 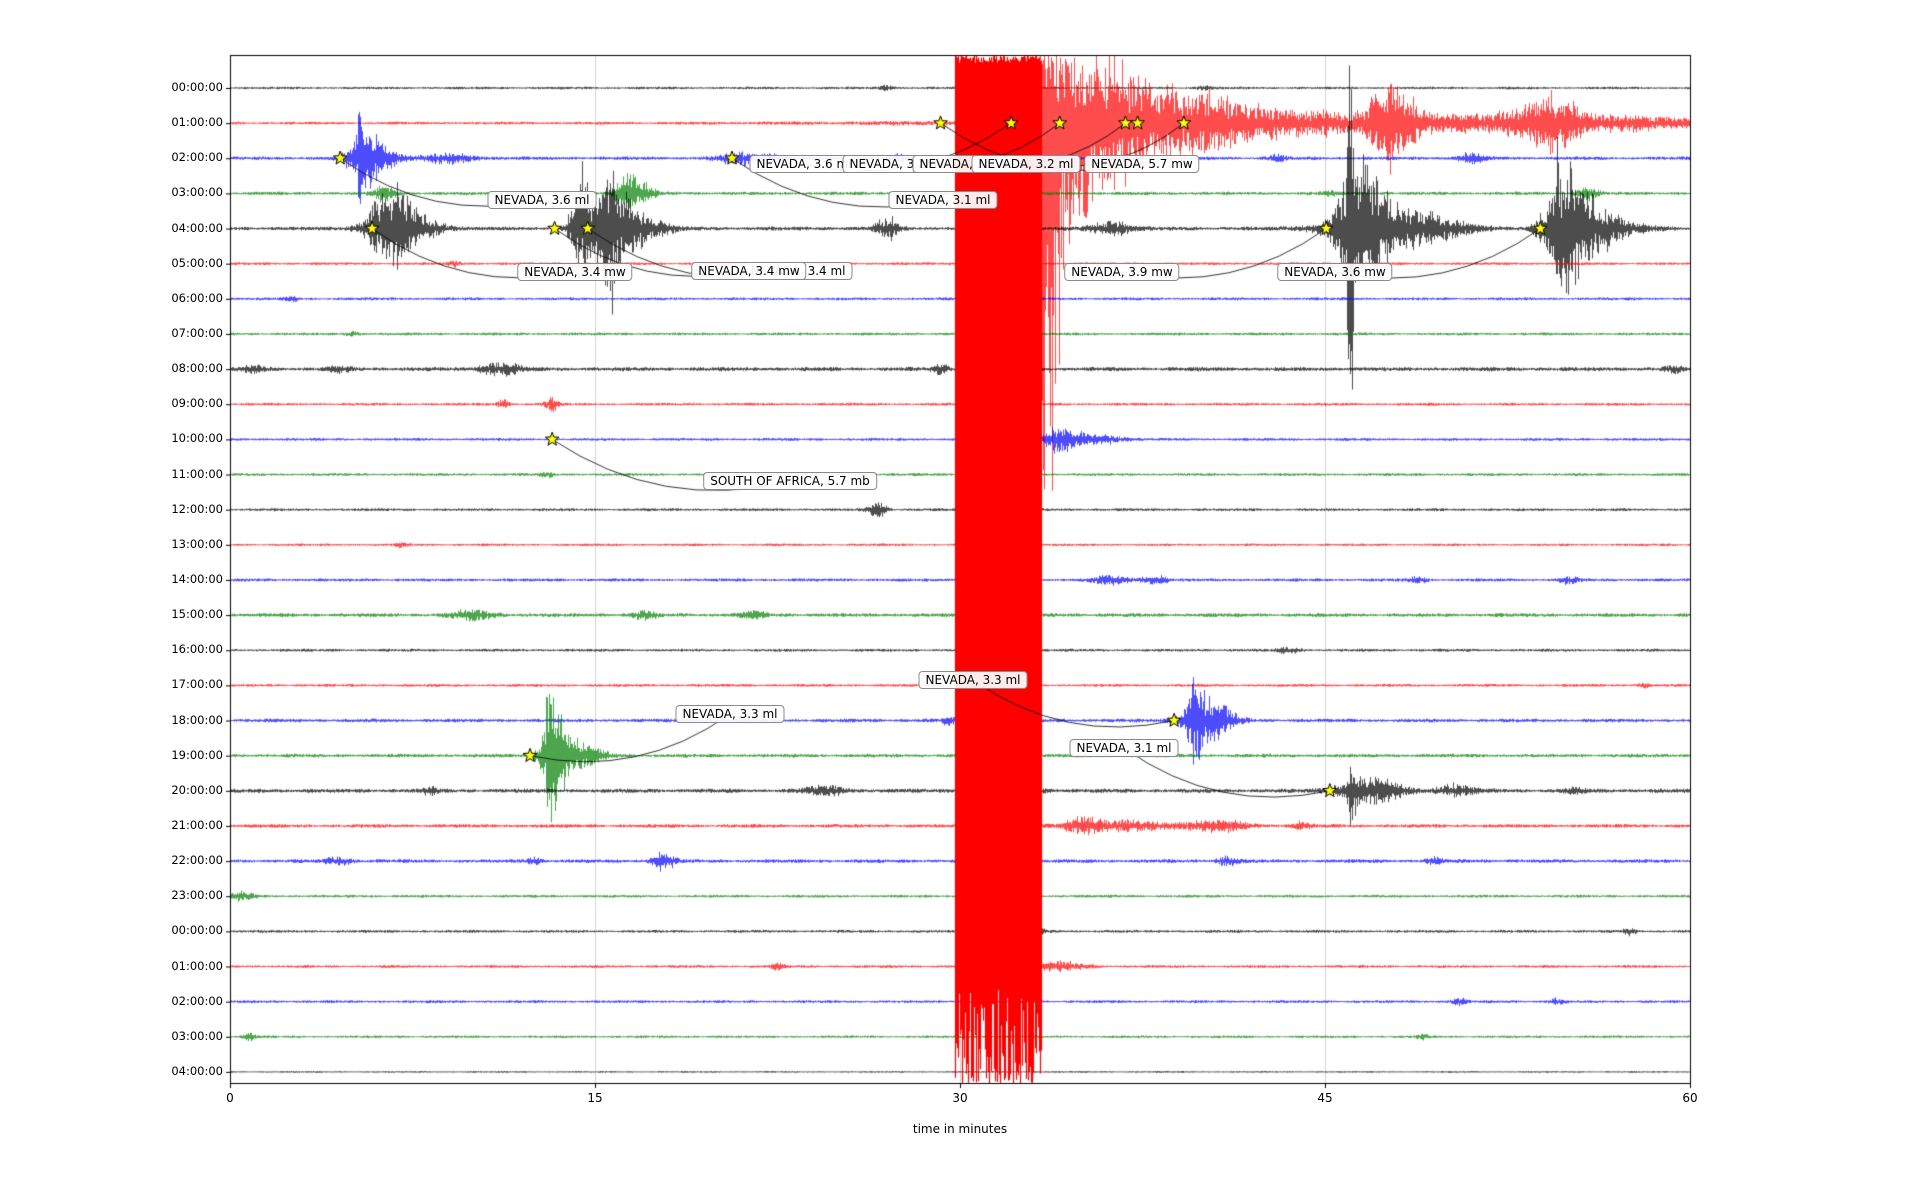 I want to click on row-time-label: 14:00:00, so click(x=197, y=578).